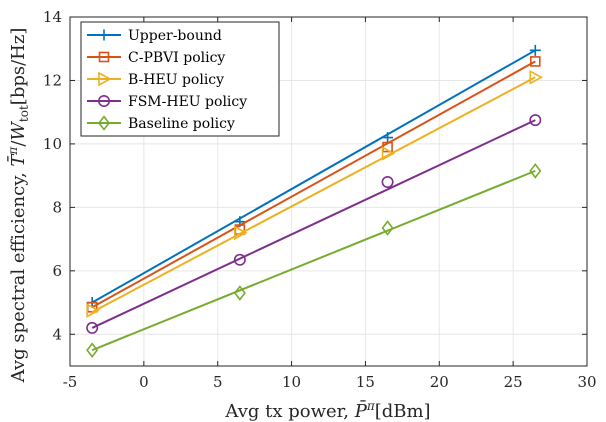 The height and width of the screenshot is (422, 606). Describe the element at coordinates (52, 17) in the screenshot. I see `y-tick-label: 14` at that location.